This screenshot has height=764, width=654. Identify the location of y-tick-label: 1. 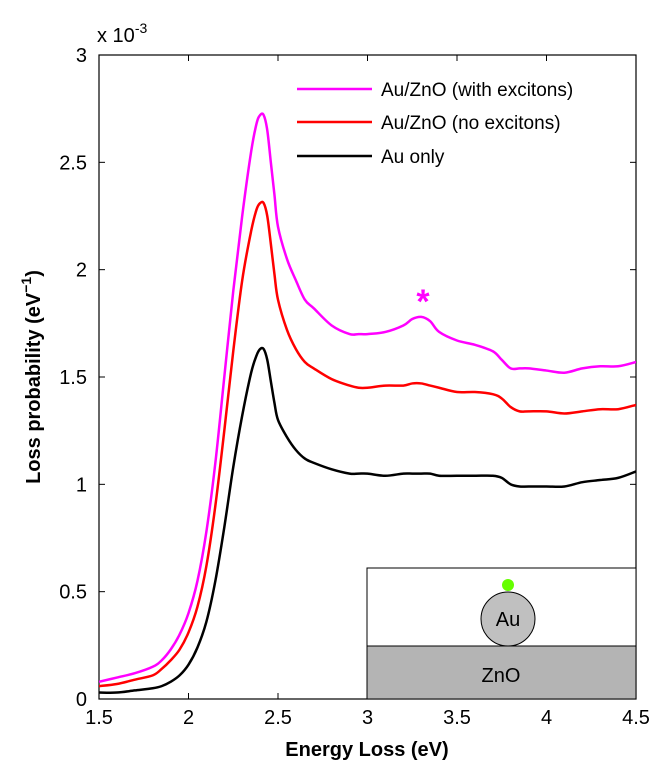
(81, 485).